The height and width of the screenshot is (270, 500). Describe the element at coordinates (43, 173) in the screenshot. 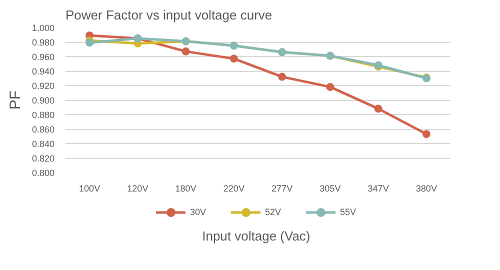

I see `y-tick-label: 0.800` at that location.